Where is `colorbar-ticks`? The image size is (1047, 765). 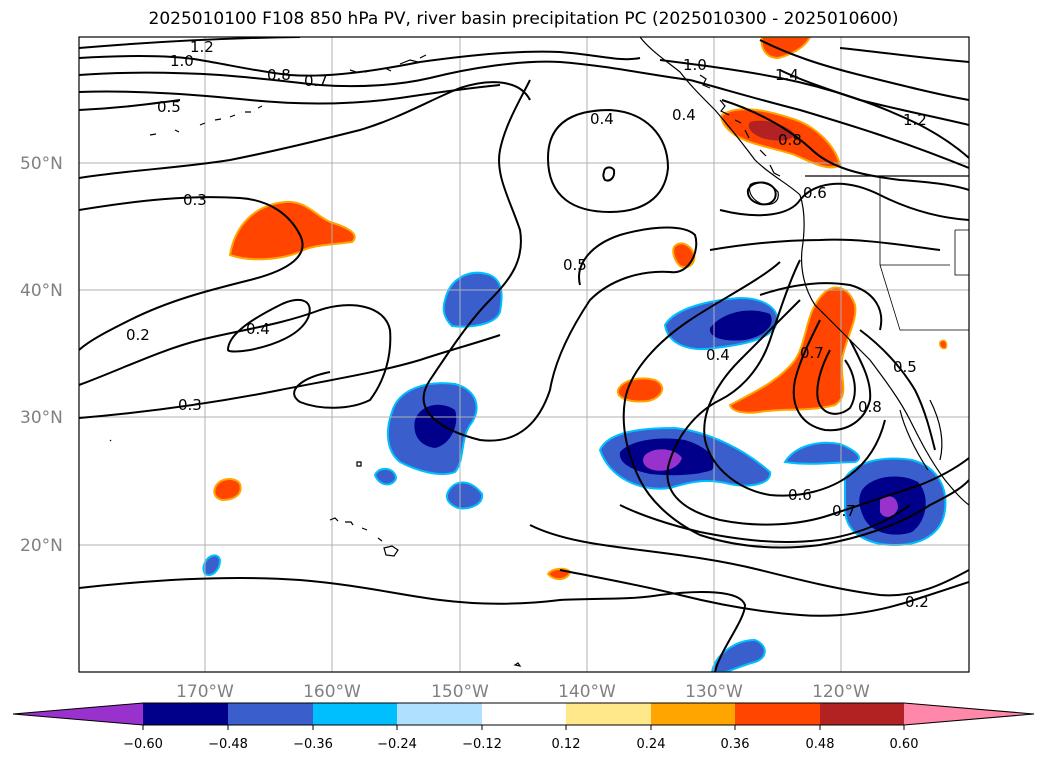 colorbar-ticks is located at coordinates (523, 727).